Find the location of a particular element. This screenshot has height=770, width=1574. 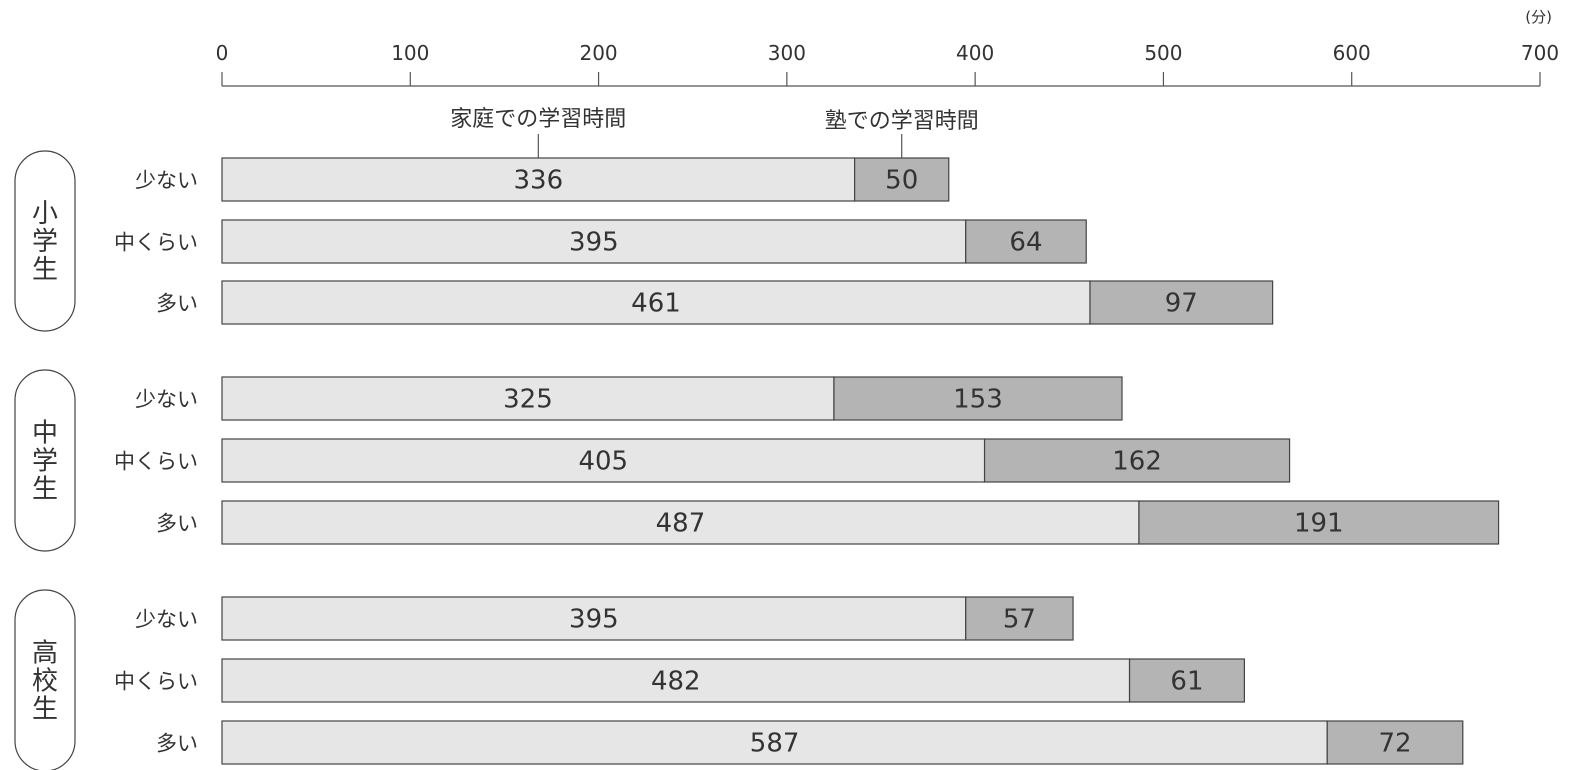

x-tick-label: 0 is located at coordinates (222, 53).